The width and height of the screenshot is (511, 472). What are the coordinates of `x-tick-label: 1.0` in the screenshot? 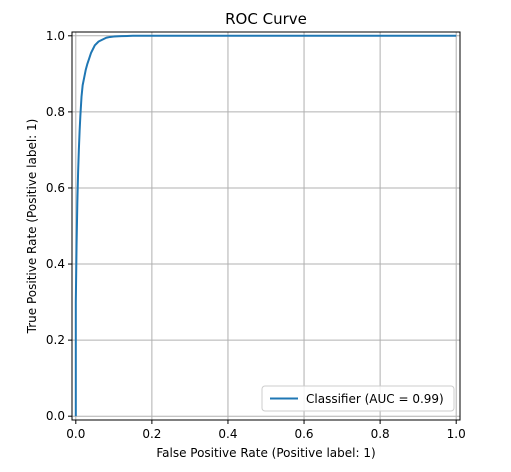 It's located at (456, 434).